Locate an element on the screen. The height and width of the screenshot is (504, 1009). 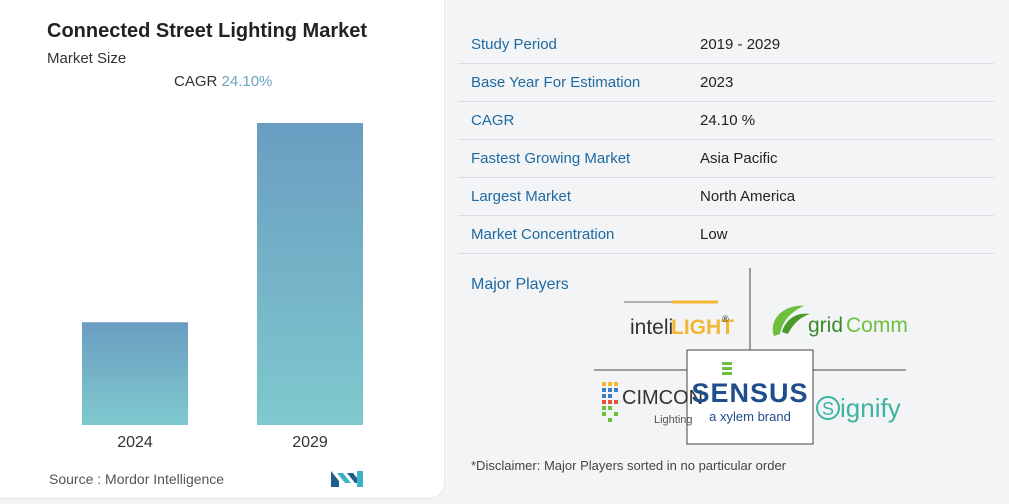
svg-text: S is located at coordinates (828, 409).